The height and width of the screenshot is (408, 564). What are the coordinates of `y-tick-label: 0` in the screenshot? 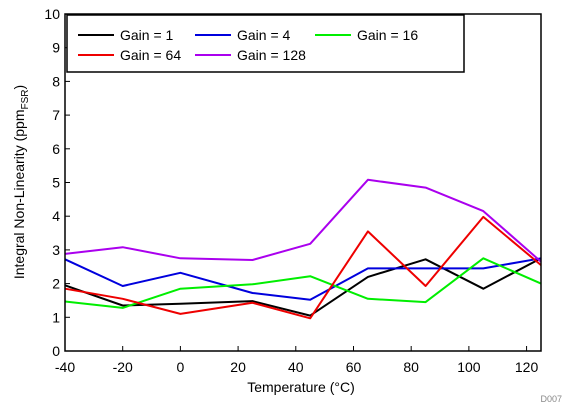 It's located at (56, 351).